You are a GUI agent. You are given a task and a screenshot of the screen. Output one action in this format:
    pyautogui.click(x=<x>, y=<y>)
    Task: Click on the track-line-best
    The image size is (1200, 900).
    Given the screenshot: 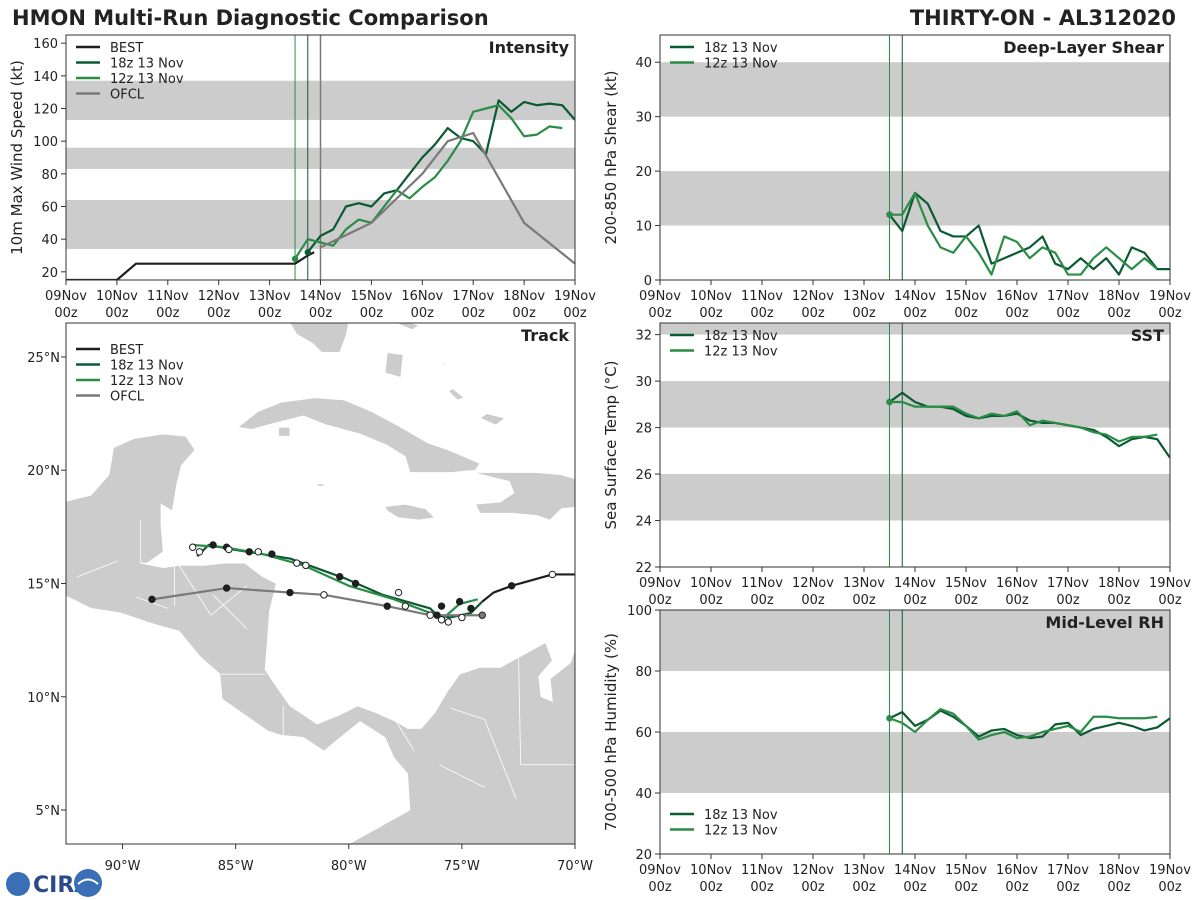 What is the action you would take?
    pyautogui.click(x=528, y=588)
    